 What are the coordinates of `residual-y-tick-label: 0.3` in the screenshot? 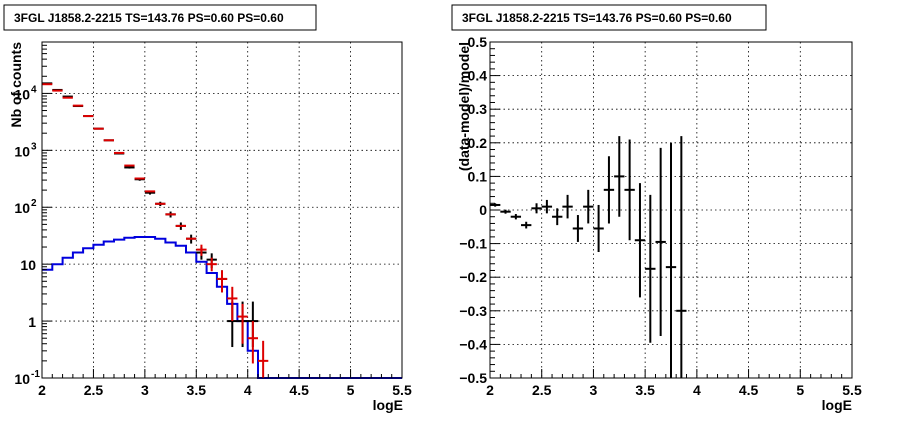 It's located at (478, 109).